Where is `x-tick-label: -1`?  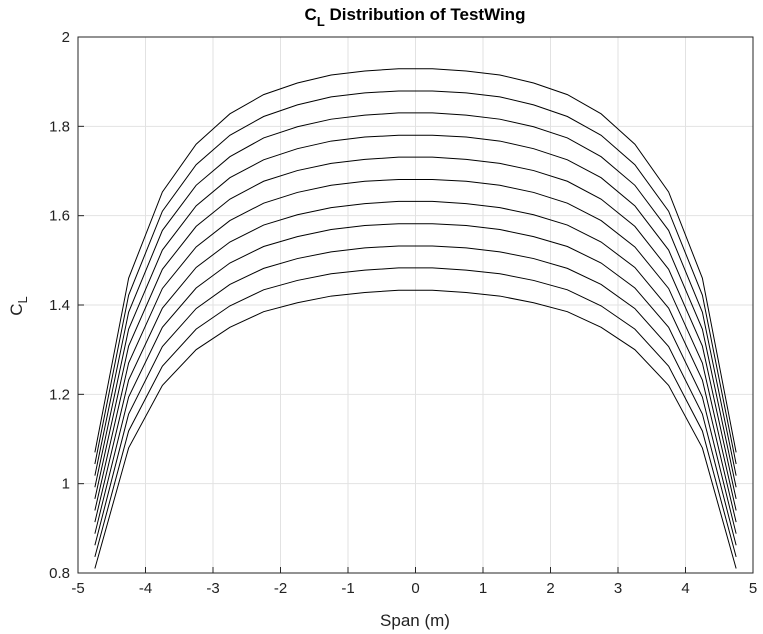 x-tick-label: -1 is located at coordinates (347, 588).